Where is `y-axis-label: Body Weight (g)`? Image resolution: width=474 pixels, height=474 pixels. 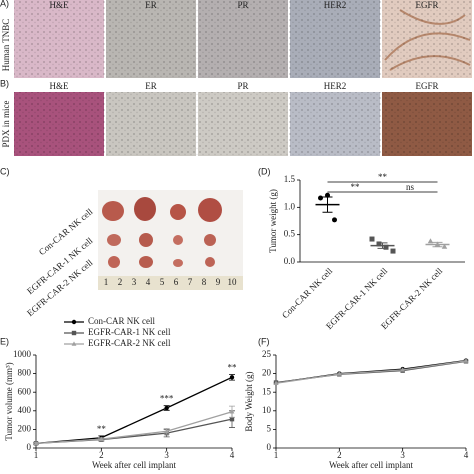 y-axis-label: Body Weight (g) is located at coordinates (249, 401).